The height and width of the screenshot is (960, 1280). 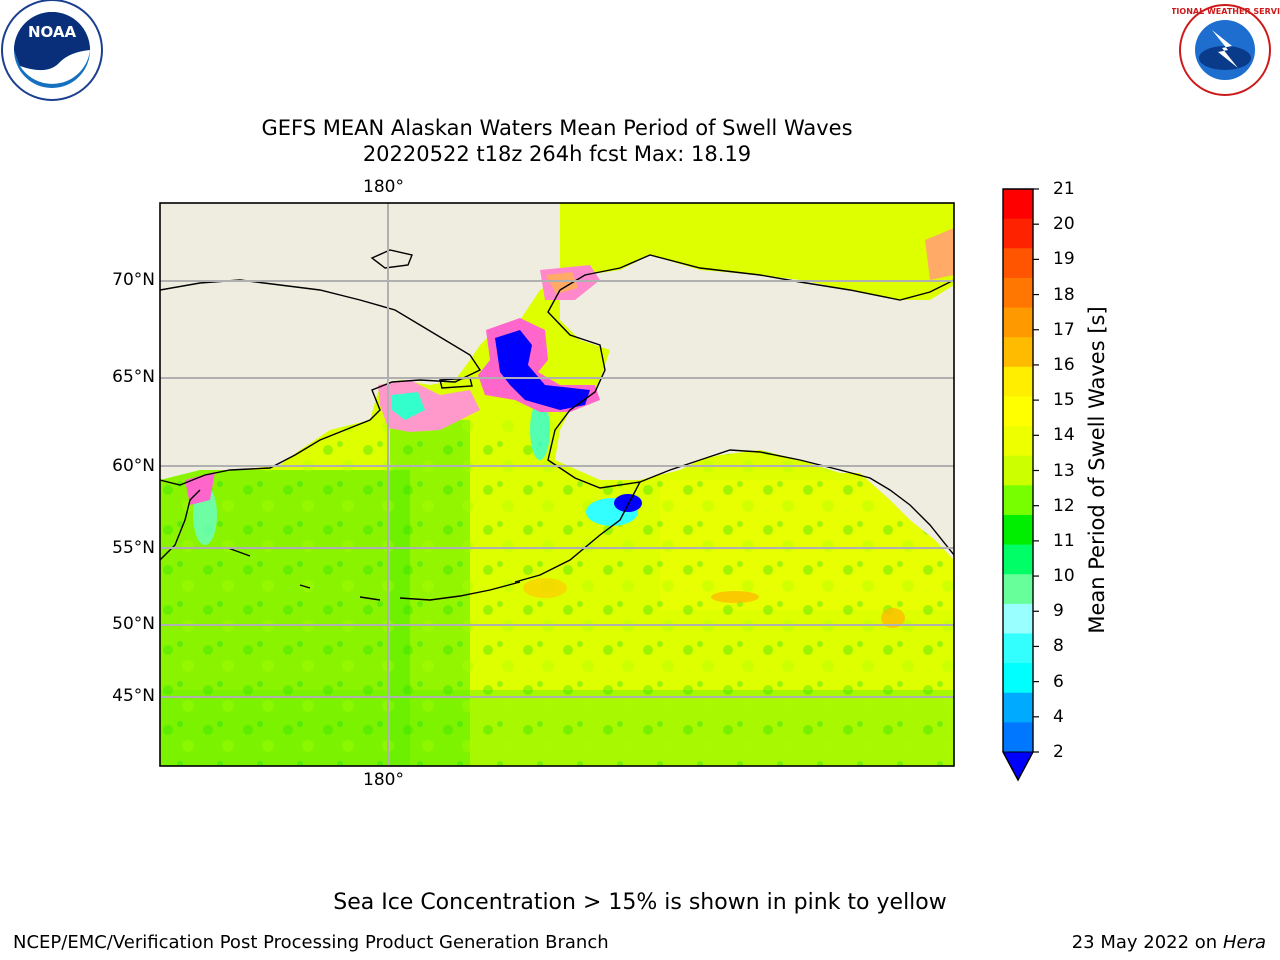 I want to click on land-siberia, so click(x=360, y=341).